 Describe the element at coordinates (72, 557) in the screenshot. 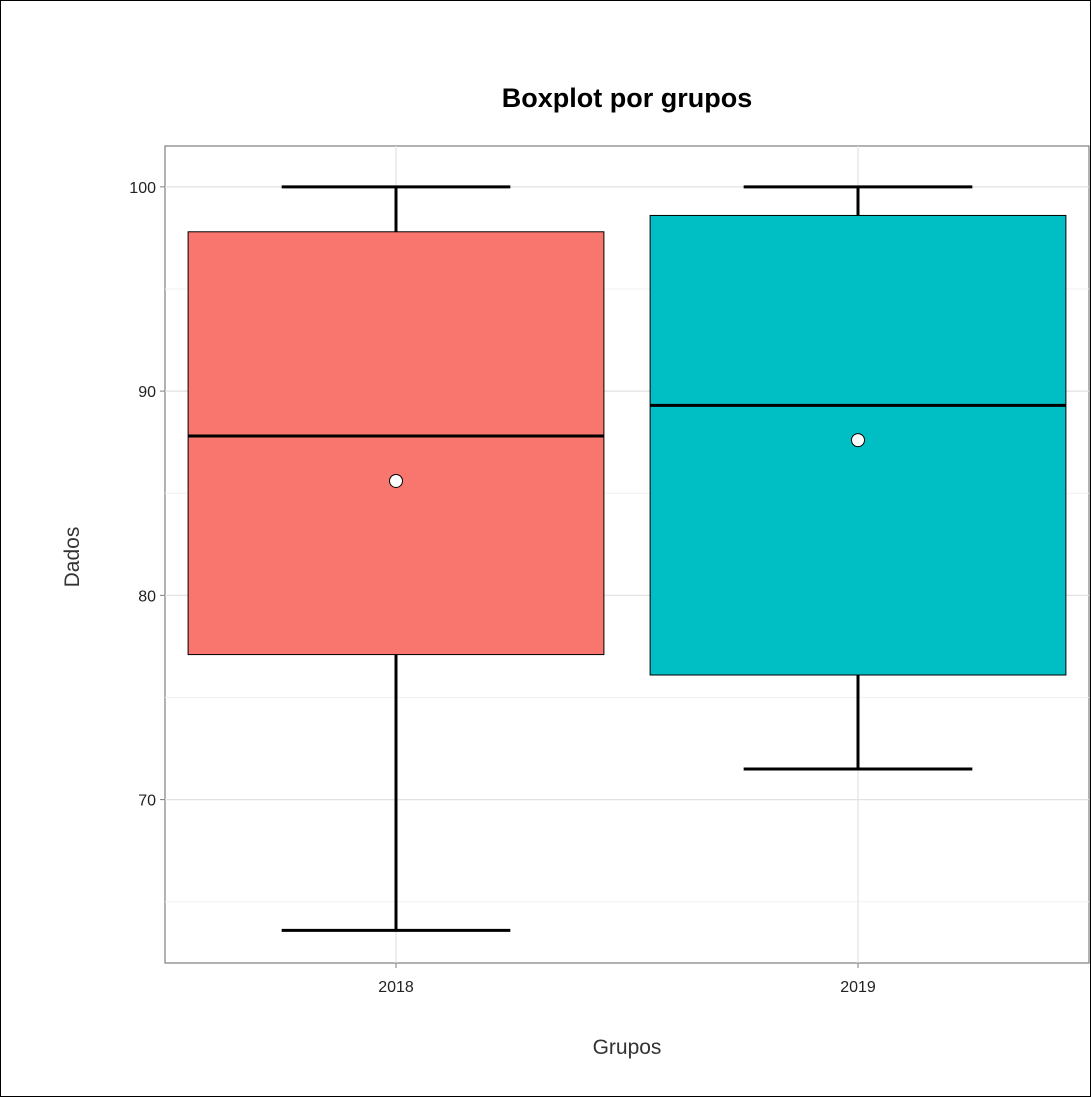

I see `y-axis-label: Dados` at that location.